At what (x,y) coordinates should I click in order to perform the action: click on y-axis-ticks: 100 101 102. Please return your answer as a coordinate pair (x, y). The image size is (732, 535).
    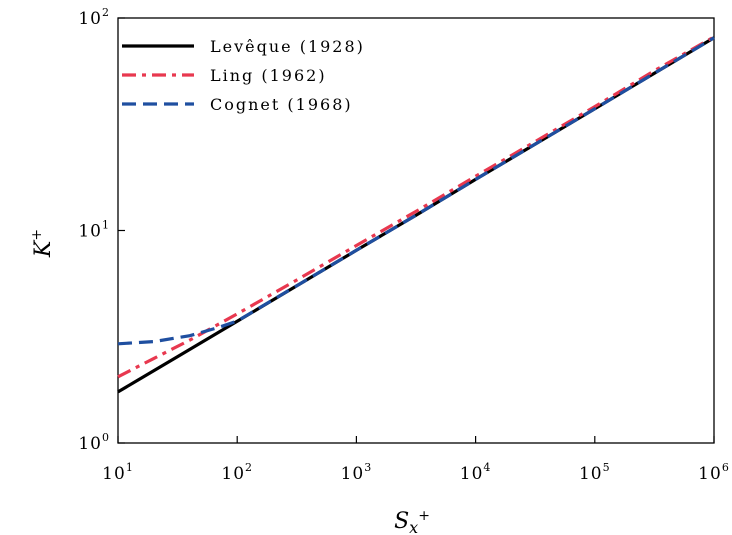
    Looking at the image, I should click on (101, 230).